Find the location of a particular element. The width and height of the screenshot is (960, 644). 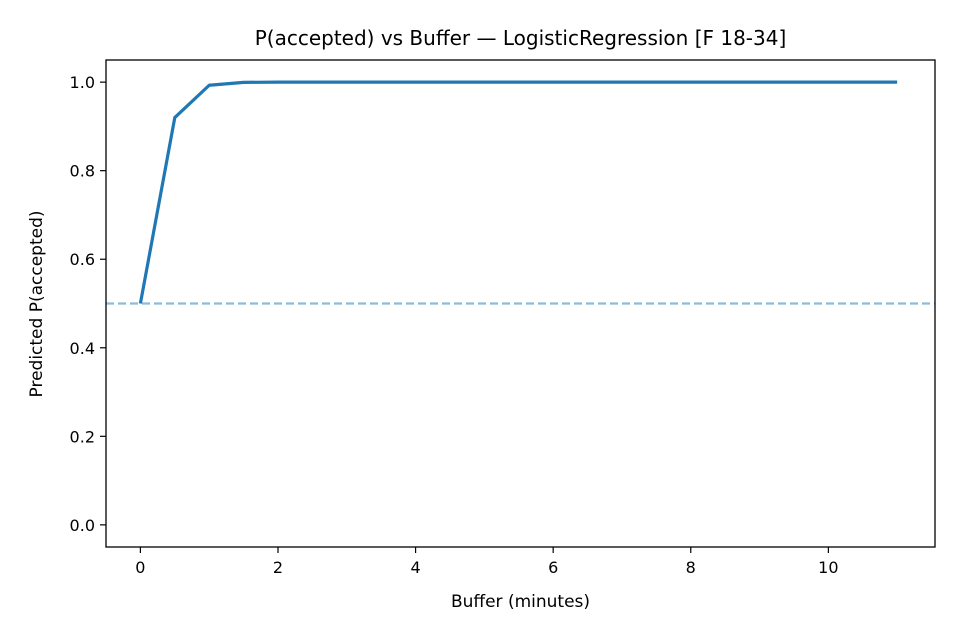

x-axis-label: Buffer (minutes) is located at coordinates (520, 602).